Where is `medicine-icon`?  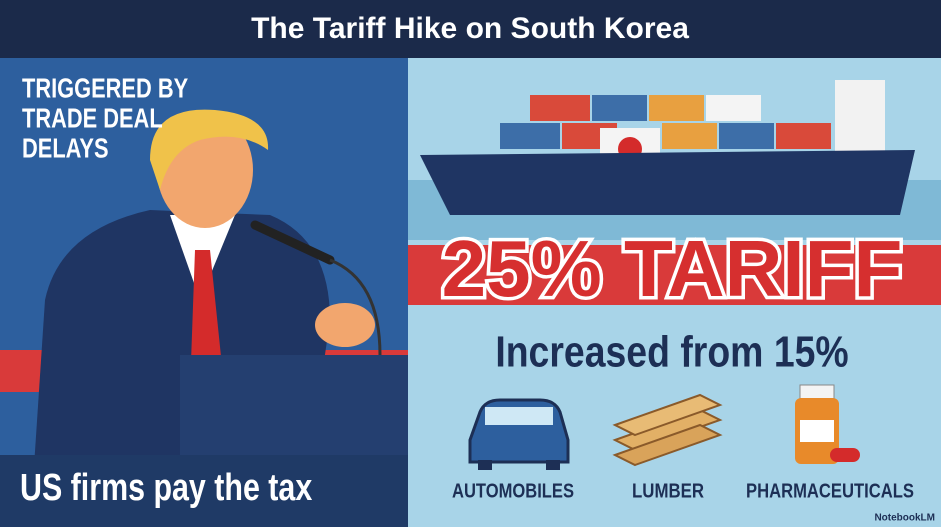 medicine-icon is located at coordinates (827, 424).